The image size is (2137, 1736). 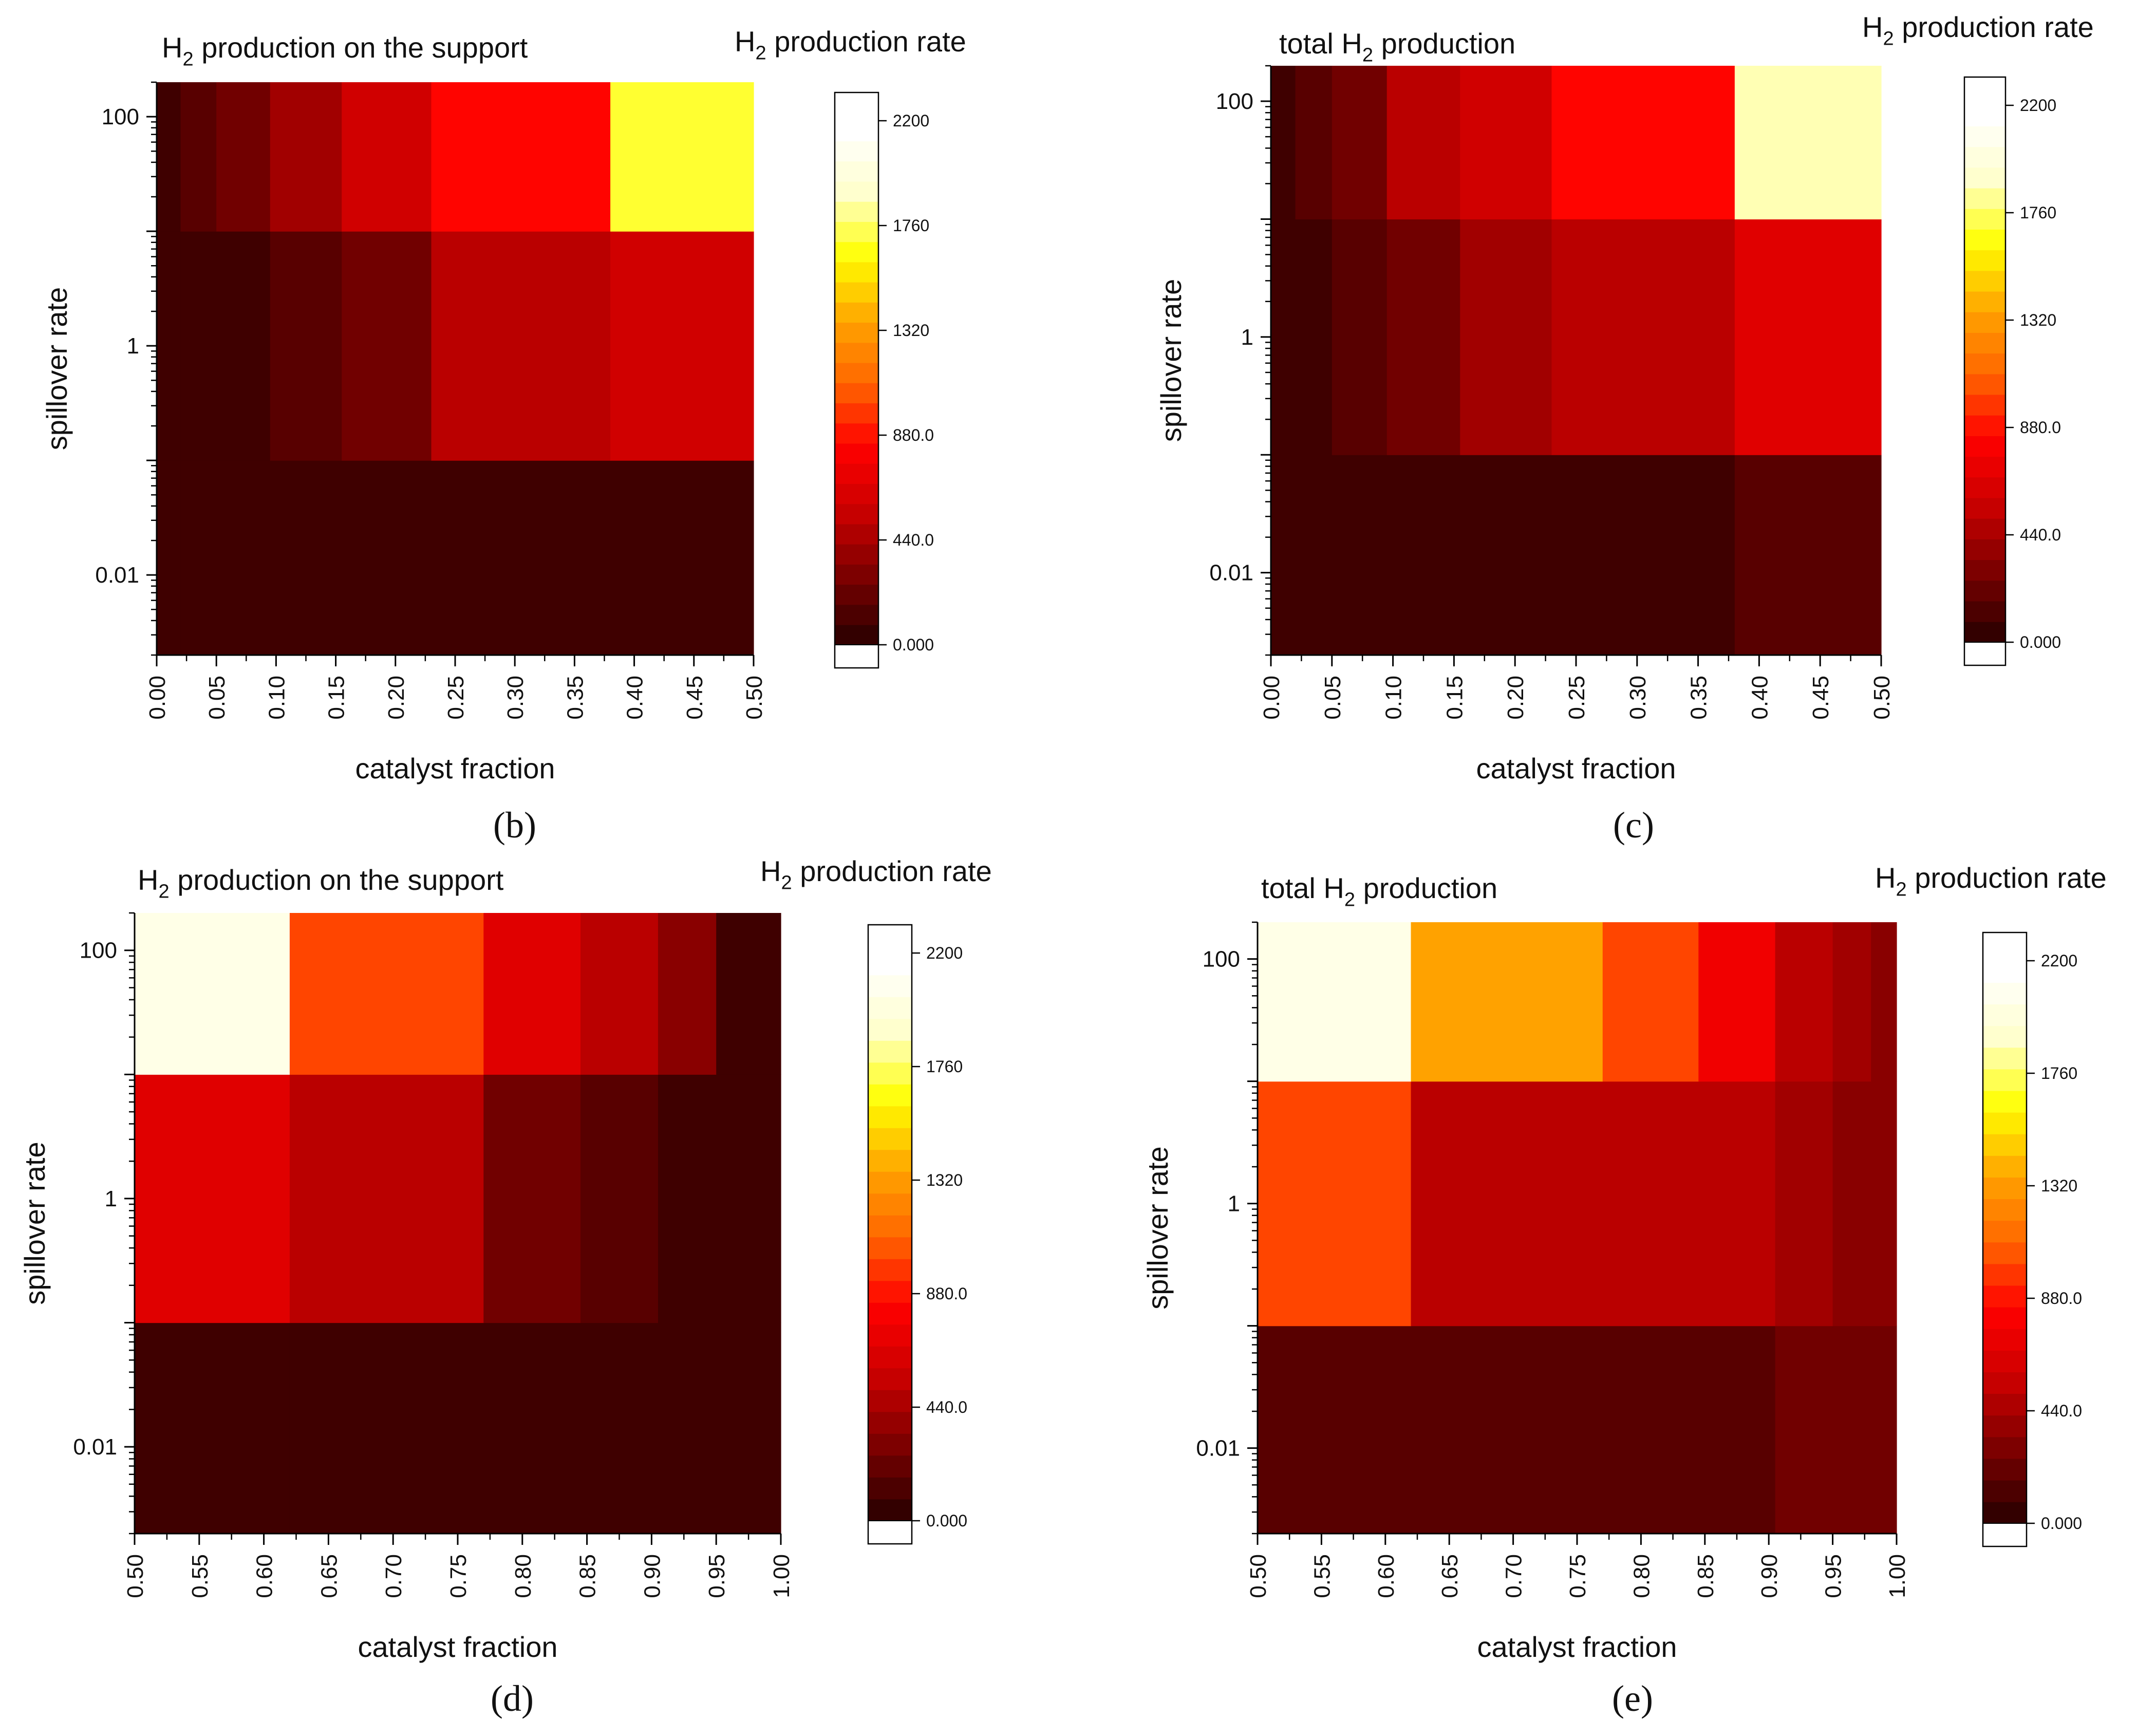 I want to click on chart-title-main: total H, so click(x=1320, y=44).